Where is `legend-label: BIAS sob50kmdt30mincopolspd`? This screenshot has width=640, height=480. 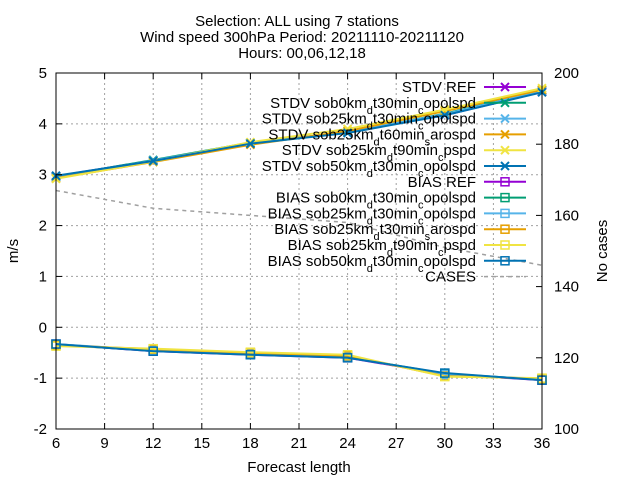 legend-label: BIAS sob50kmdt30mincopolspd is located at coordinates (372, 264).